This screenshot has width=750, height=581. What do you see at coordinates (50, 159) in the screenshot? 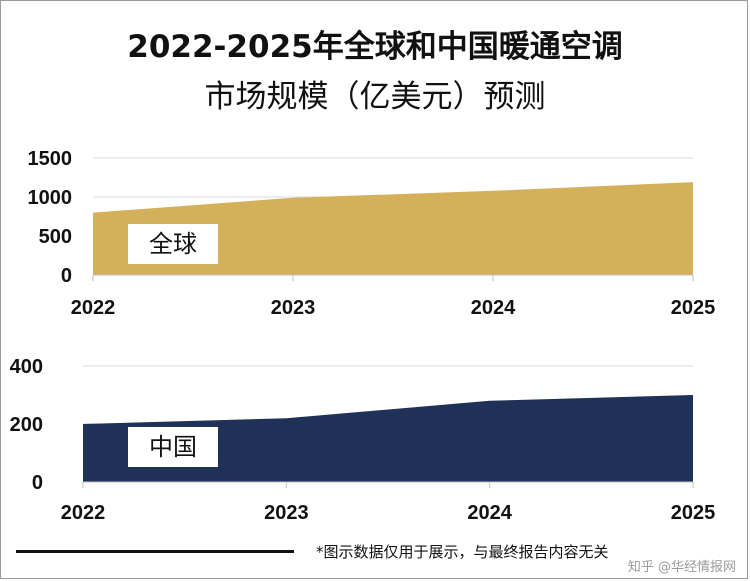
I see `y-tick-label: 1500` at bounding box center [50, 159].